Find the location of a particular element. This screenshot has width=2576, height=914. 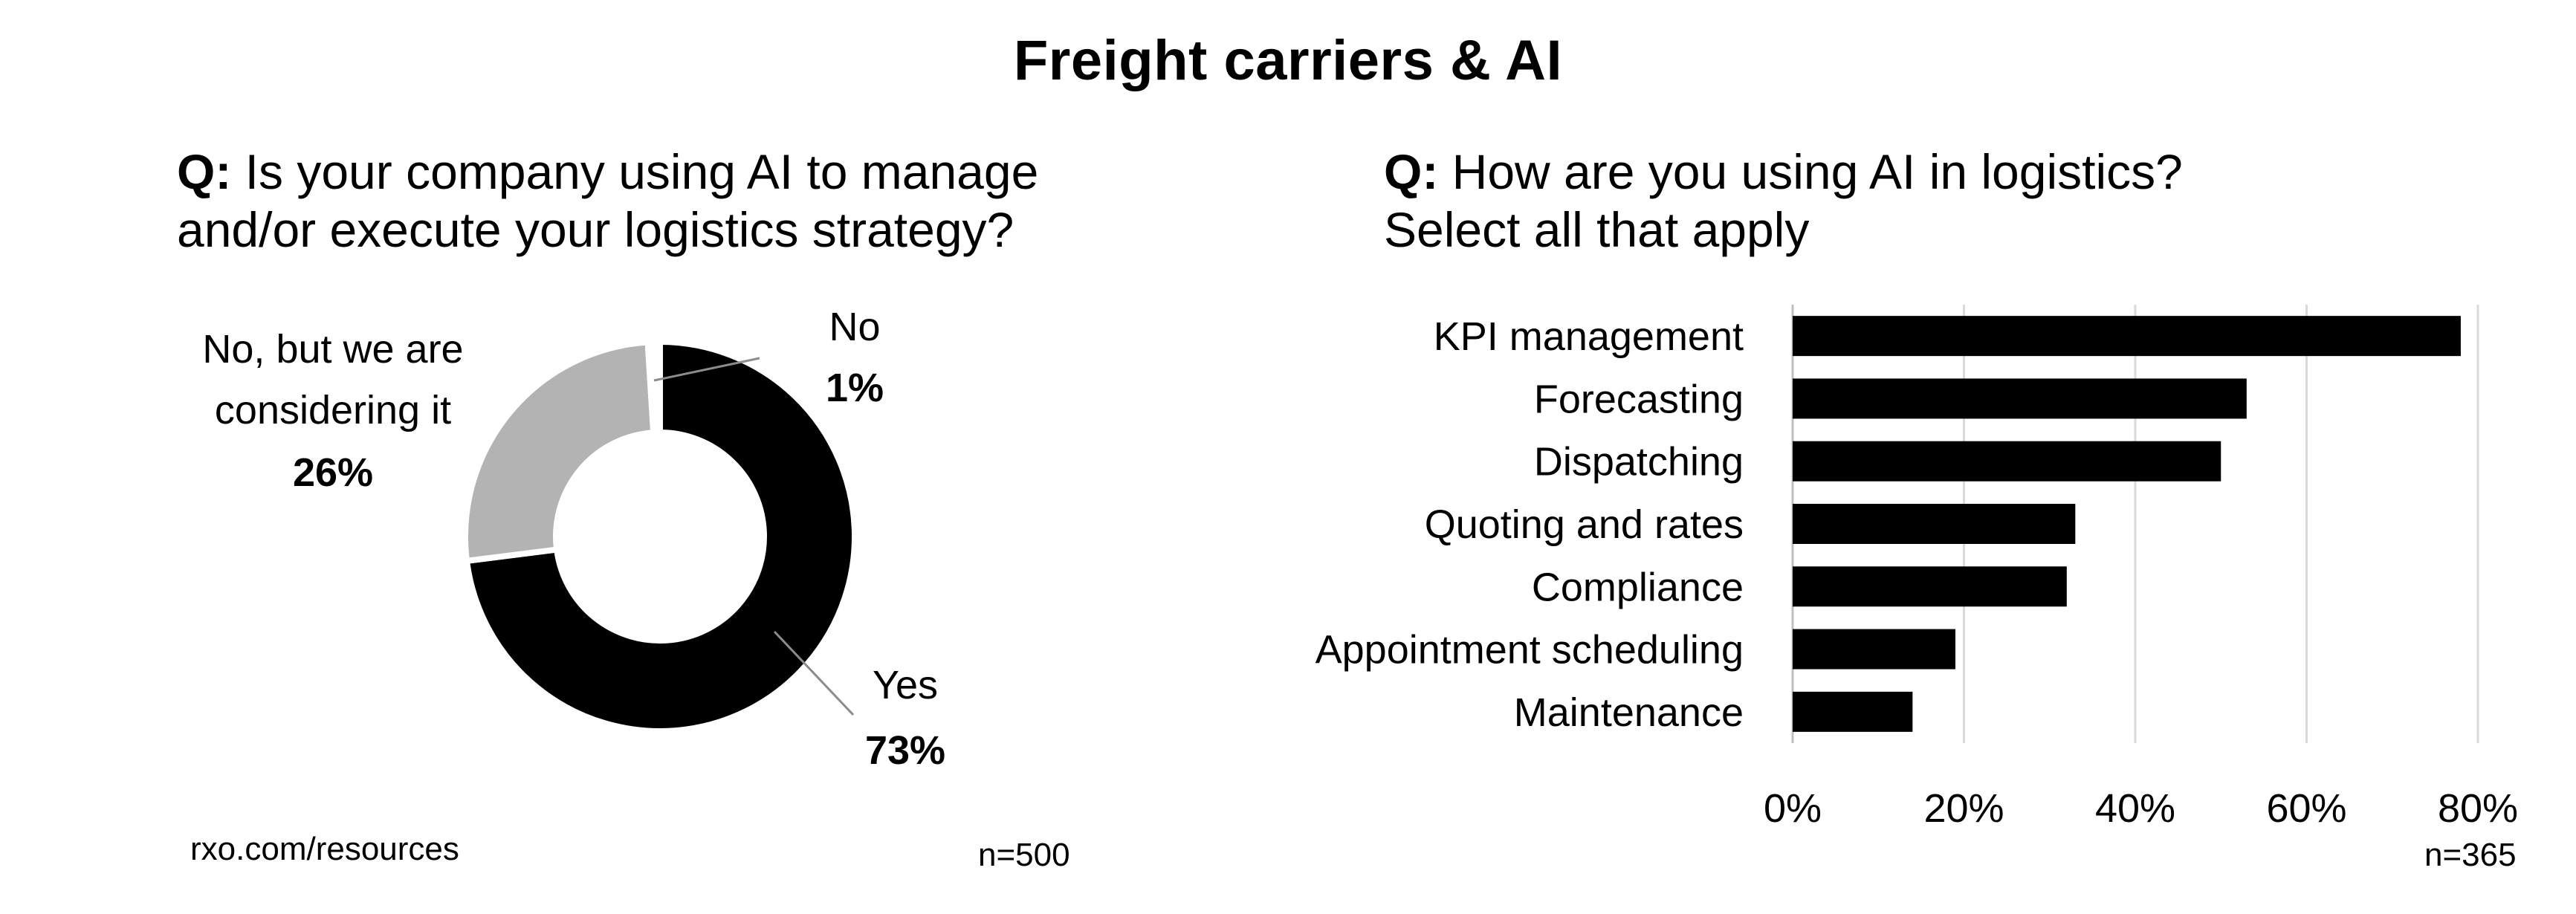

leader-line-yes is located at coordinates (814, 673).